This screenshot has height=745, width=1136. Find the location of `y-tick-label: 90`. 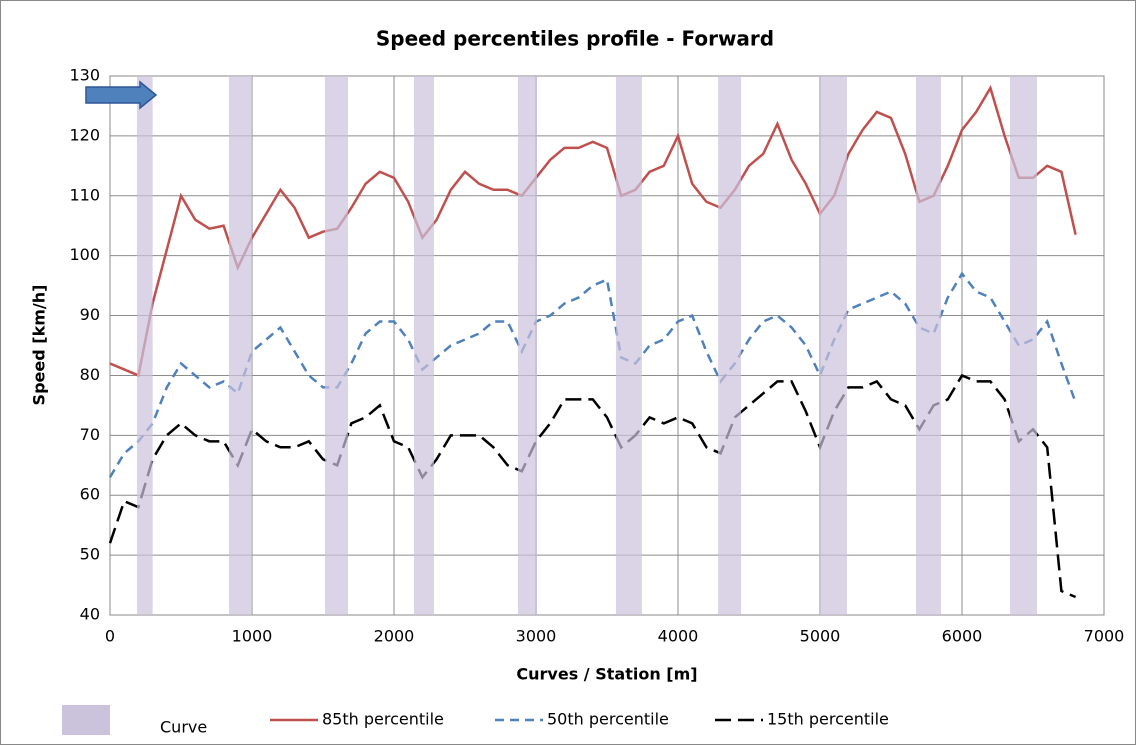

y-tick-label: 90 is located at coordinates (90, 314).